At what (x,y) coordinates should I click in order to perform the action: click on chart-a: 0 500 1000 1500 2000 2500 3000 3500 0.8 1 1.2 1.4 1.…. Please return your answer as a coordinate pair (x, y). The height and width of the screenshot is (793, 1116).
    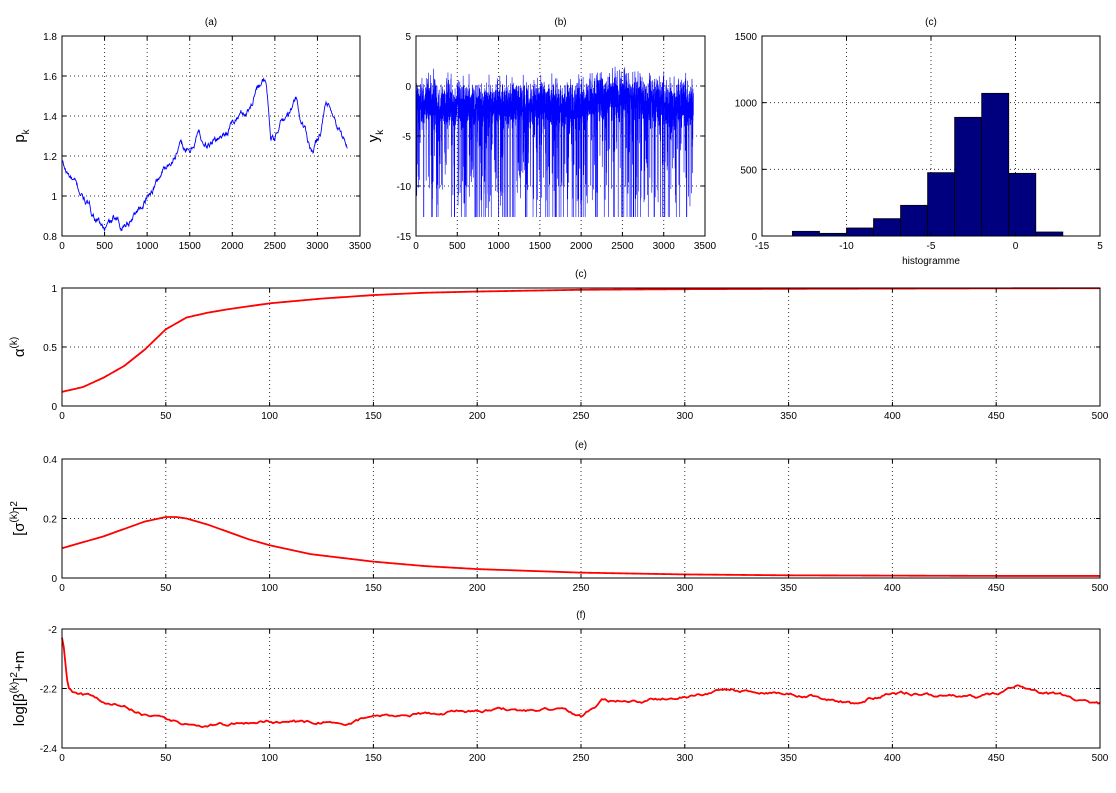
    Looking at the image, I should click on (191, 134).